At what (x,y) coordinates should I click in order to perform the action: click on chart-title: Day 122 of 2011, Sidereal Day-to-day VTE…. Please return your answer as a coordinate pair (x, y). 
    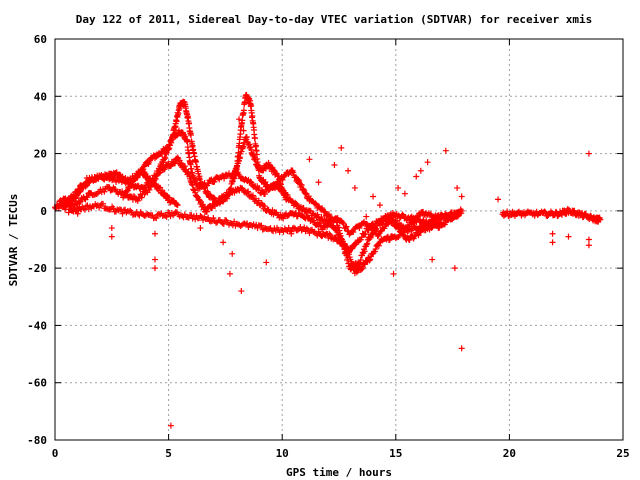
    Looking at the image, I should click on (334, 19).